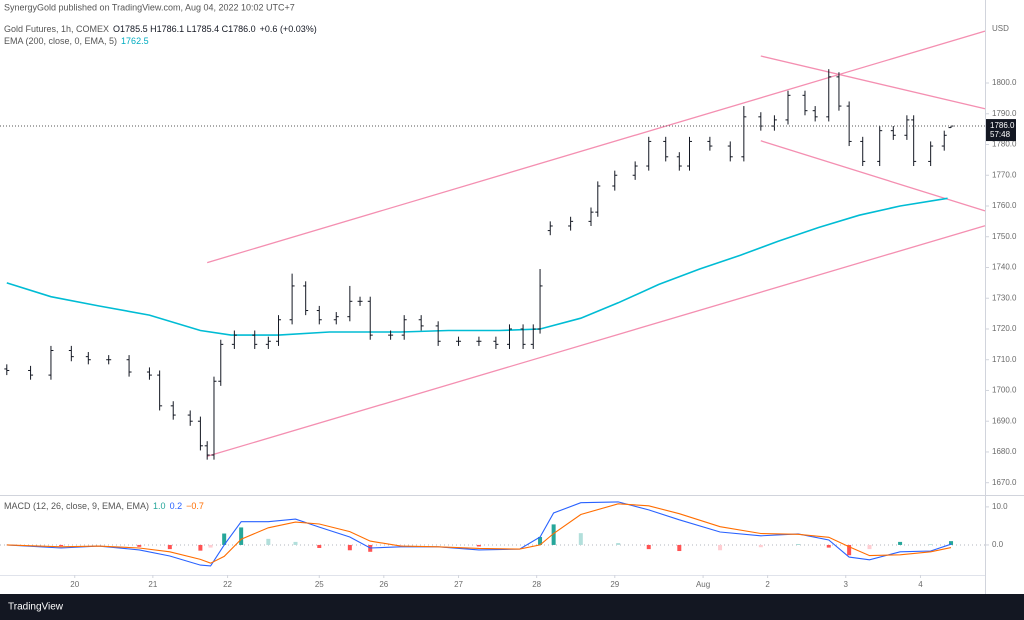 The width and height of the screenshot is (1024, 620). I want to click on countdown-label: 57:48, so click(1000, 134).